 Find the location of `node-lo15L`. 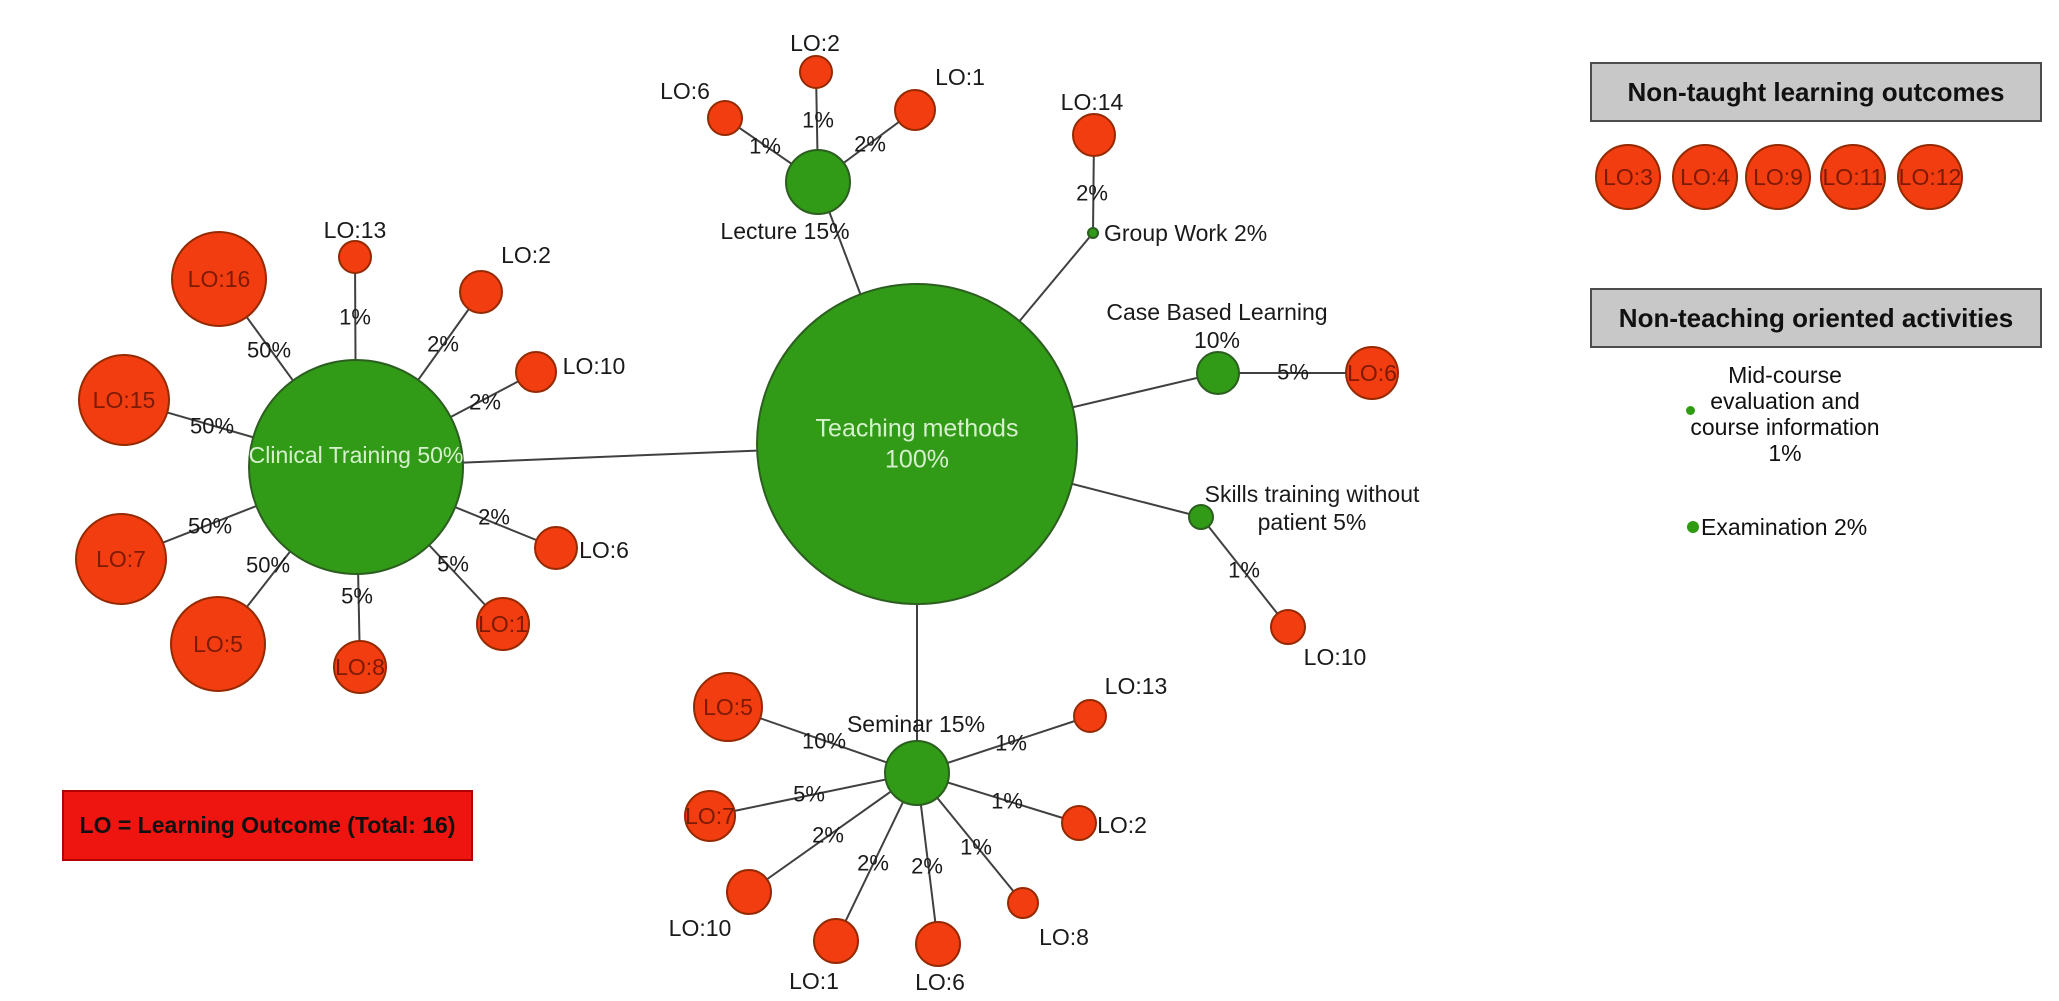

node-lo15L is located at coordinates (124, 400).